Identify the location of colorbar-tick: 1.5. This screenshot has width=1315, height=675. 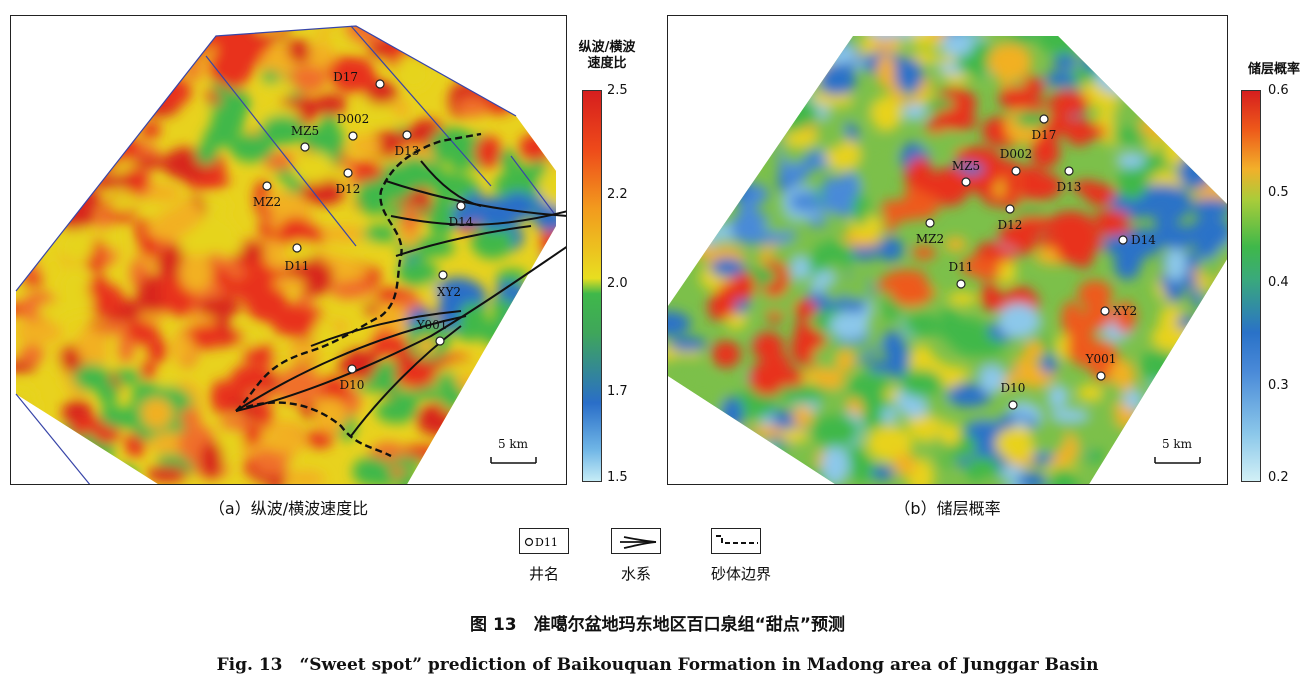
(617, 477).